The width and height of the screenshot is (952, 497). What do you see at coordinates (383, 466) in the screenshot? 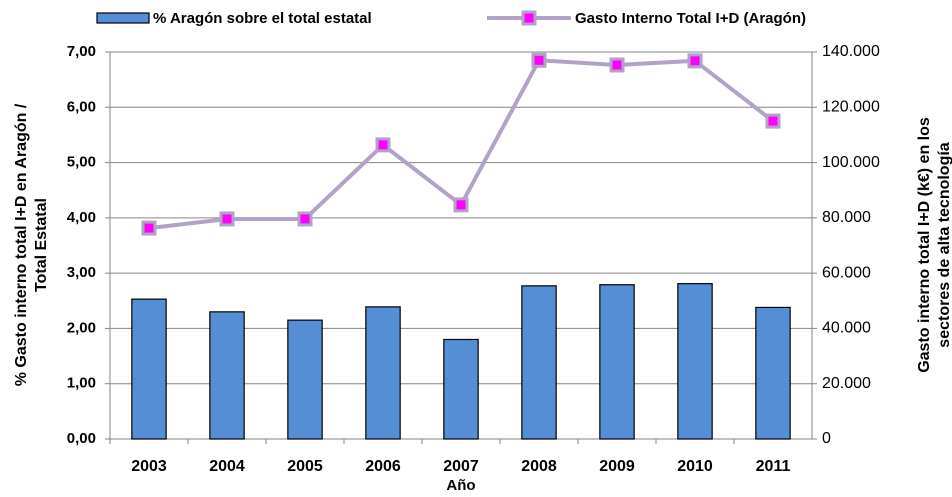
I see `x-tick-label: 2006` at bounding box center [383, 466].